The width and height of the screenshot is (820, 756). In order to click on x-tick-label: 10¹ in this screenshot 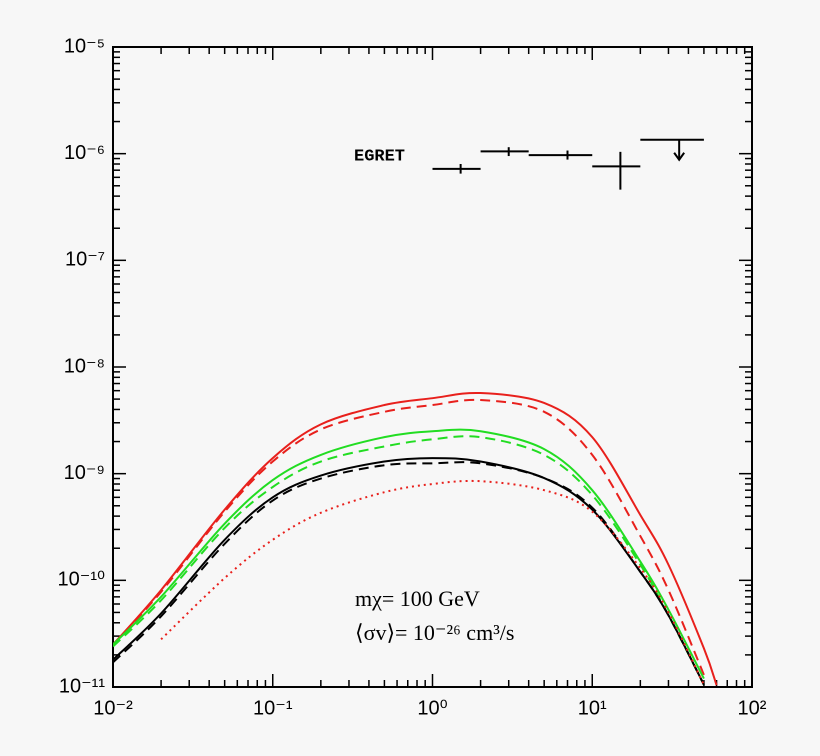, I will do `click(592, 708)`.